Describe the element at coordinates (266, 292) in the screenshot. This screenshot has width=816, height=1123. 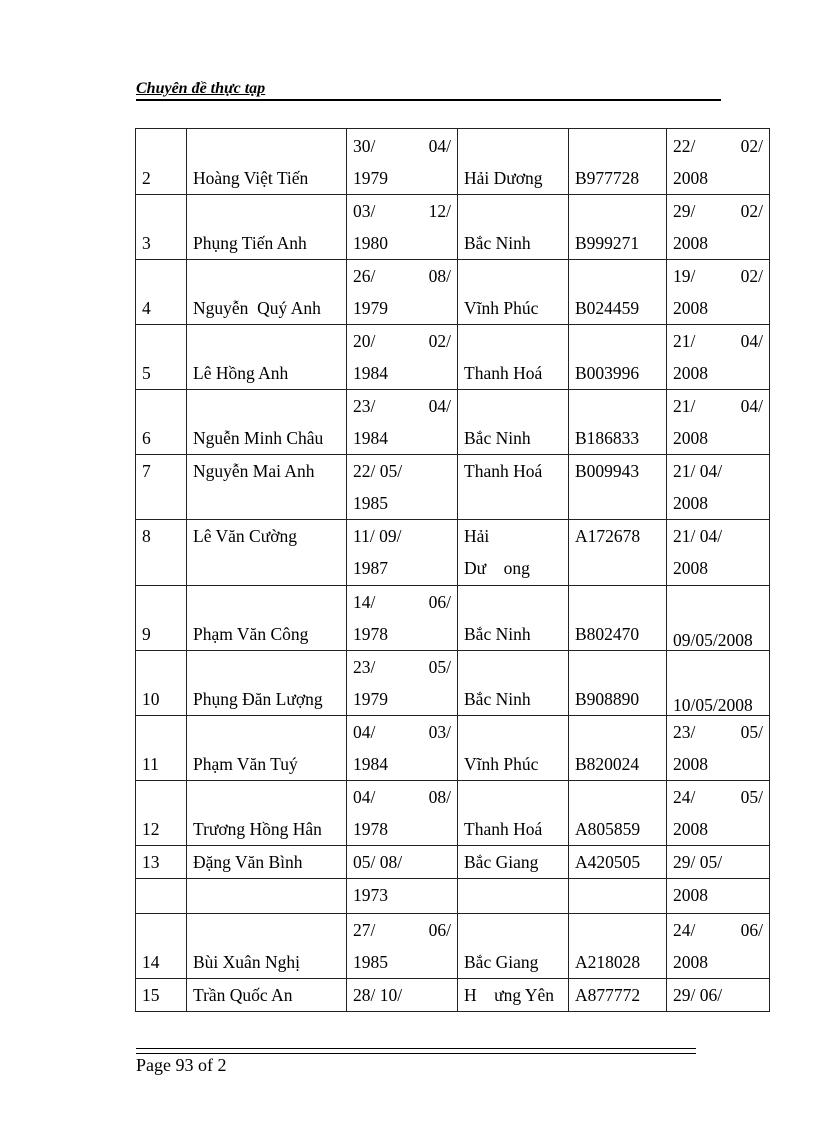
I see `cell-full-name: Nguyễn Quý Anh` at that location.